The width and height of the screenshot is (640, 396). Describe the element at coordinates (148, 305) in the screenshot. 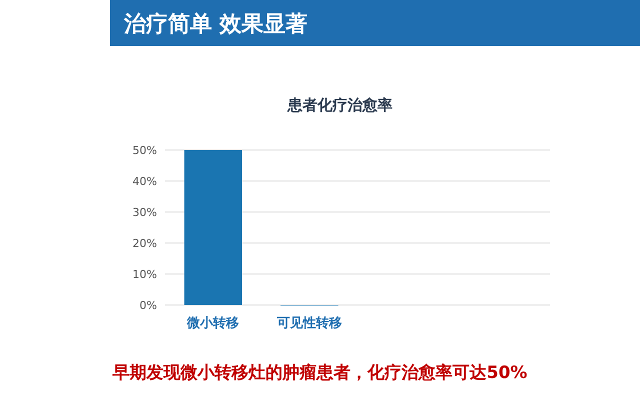

I see `y-tick-label: 0%` at that location.